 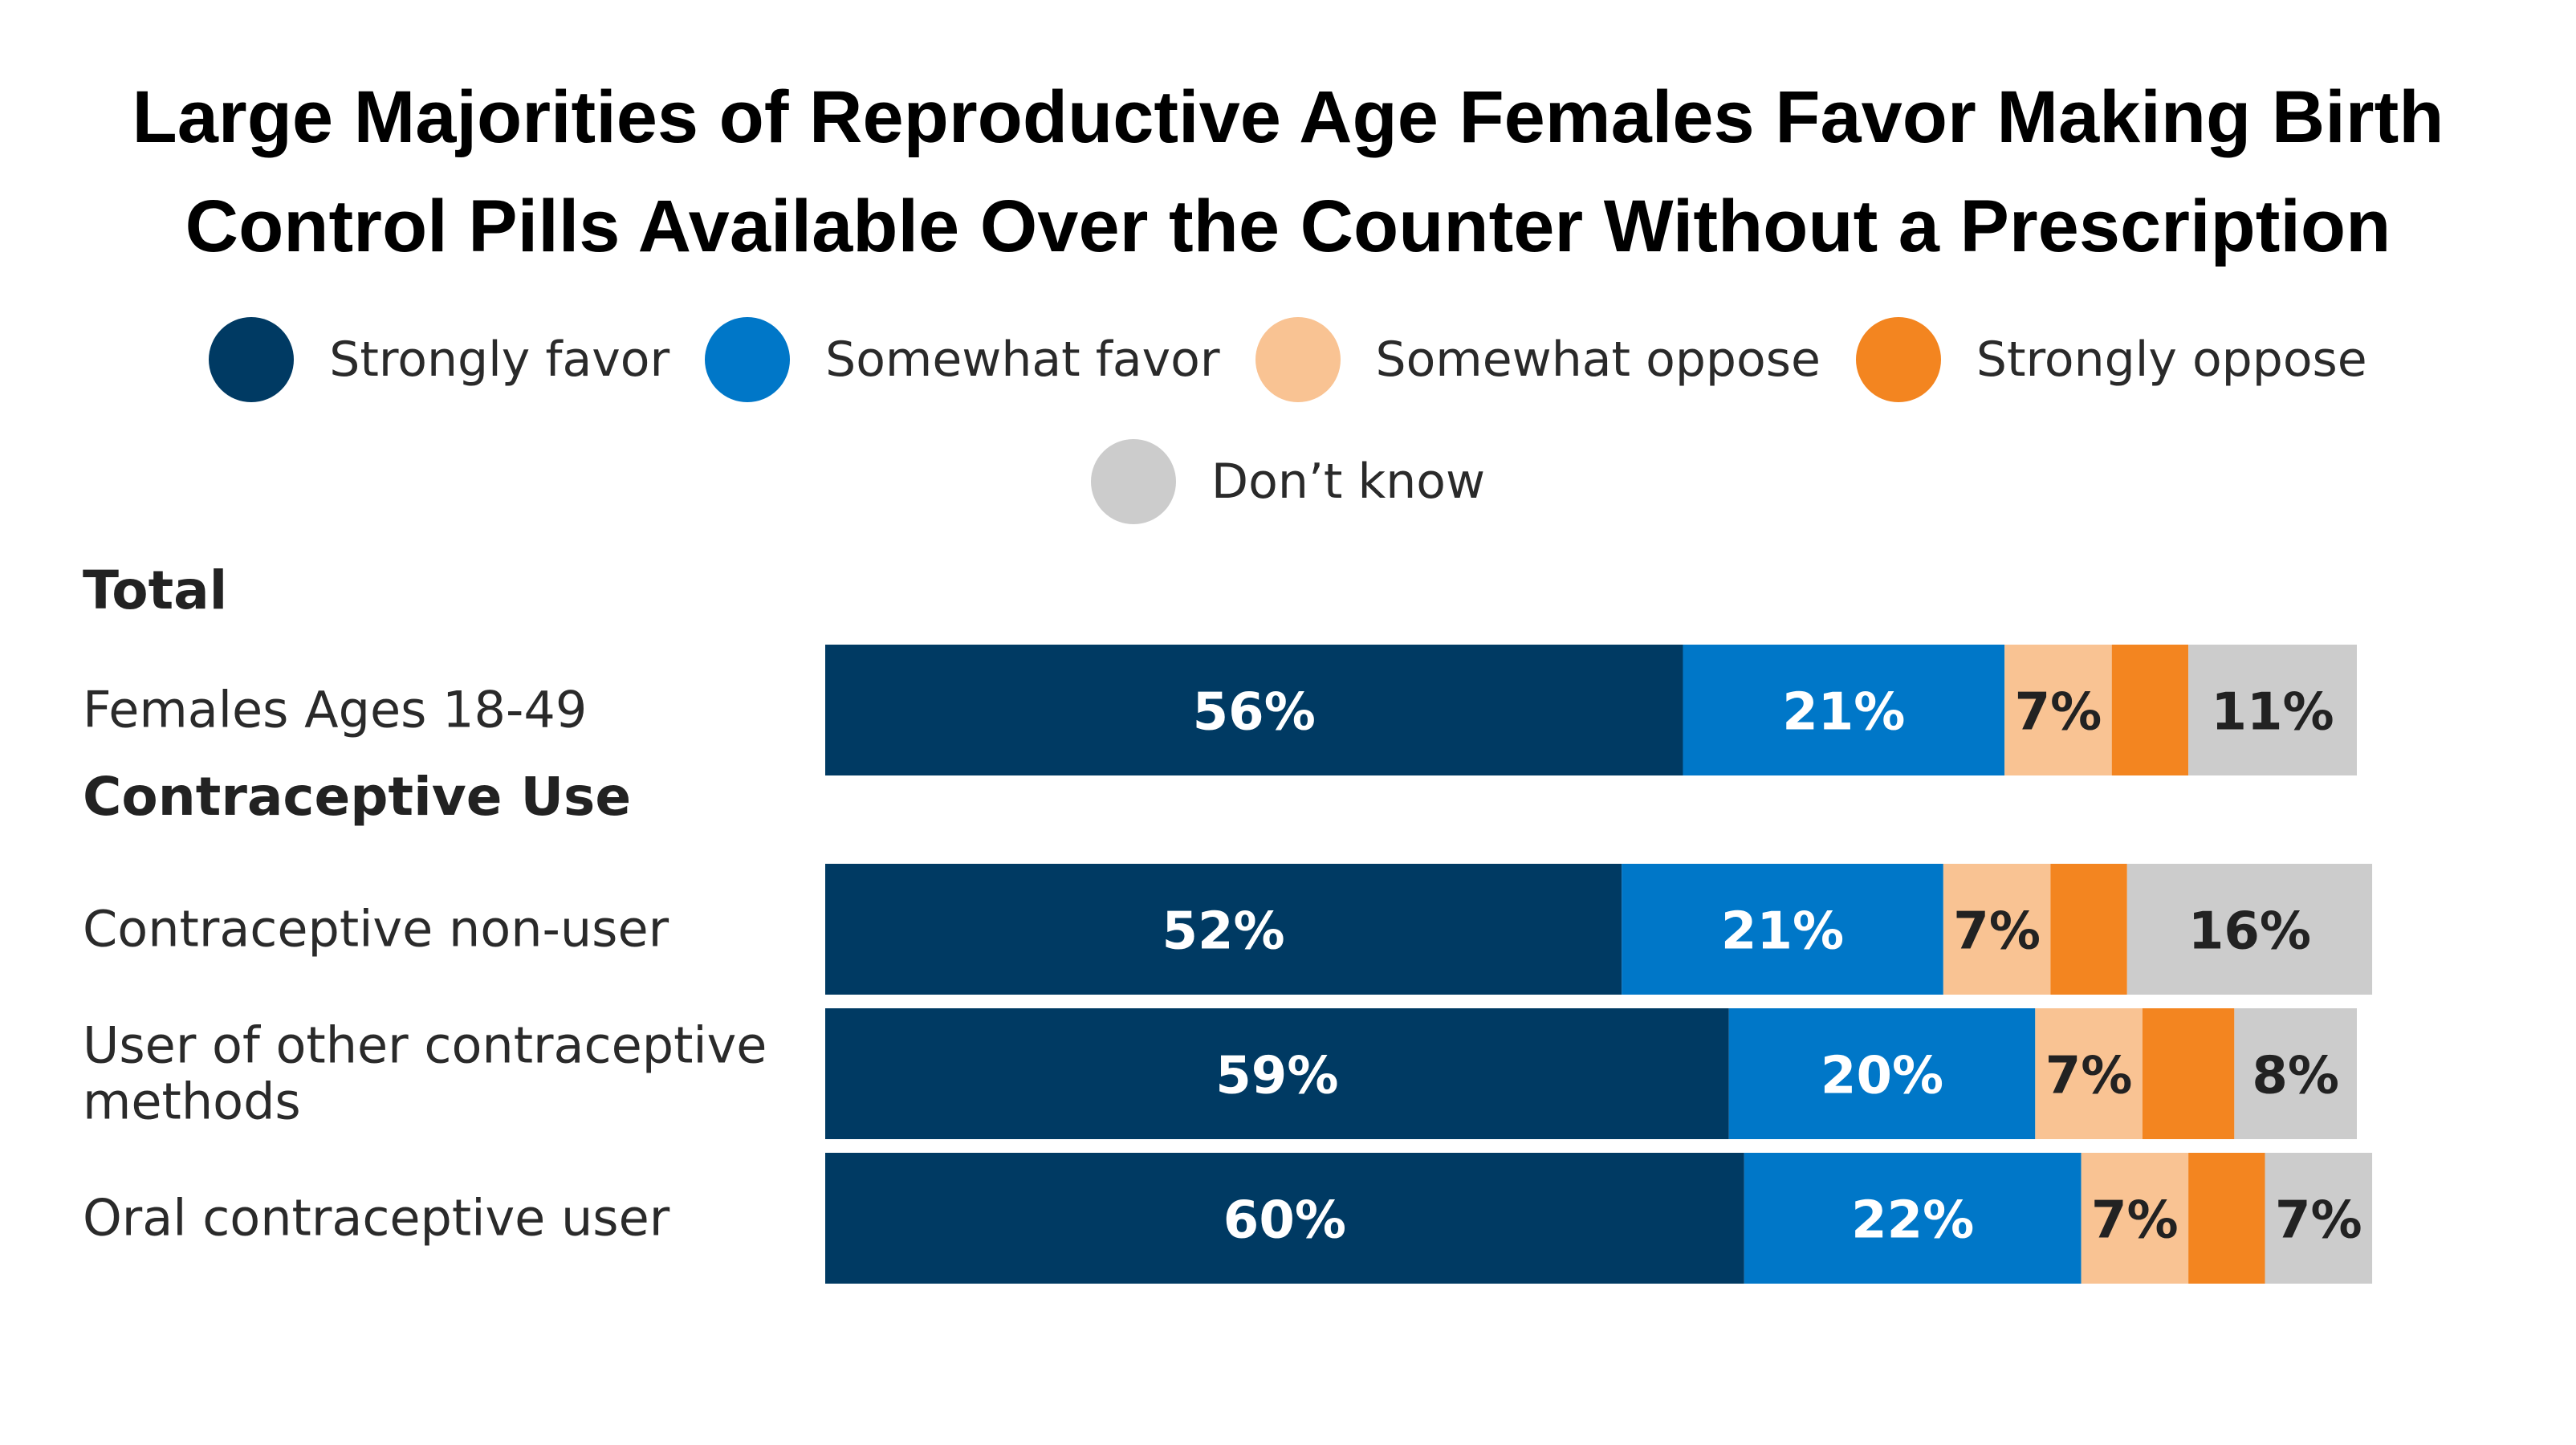 What do you see at coordinates (252, 359) in the screenshot?
I see `legend-swatch-strongly-favor` at bounding box center [252, 359].